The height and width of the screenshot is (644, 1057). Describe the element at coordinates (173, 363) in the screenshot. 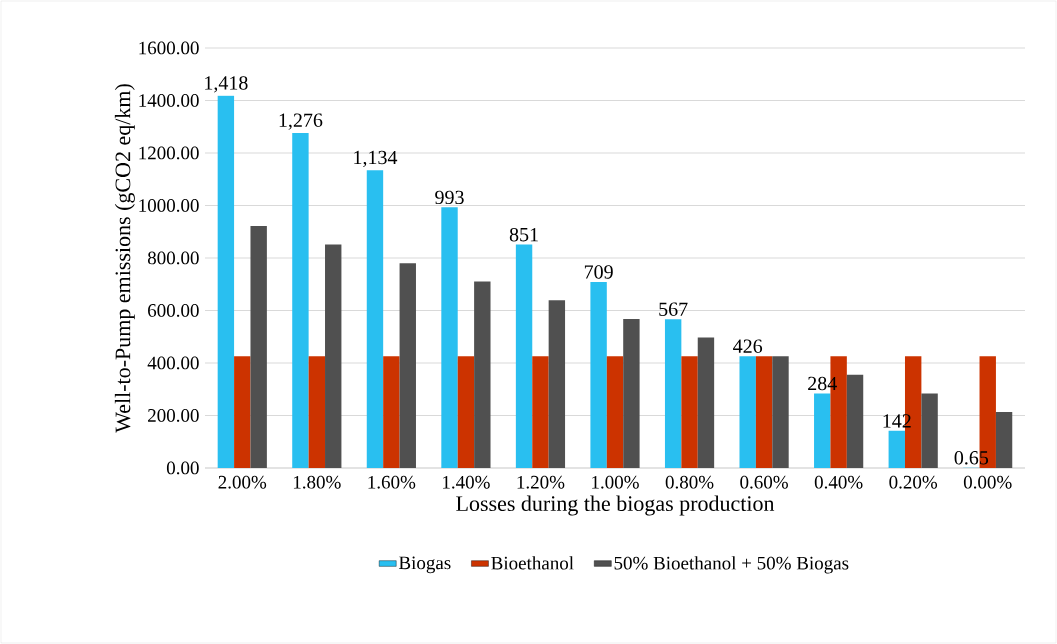

I see `y-tick-label: 400.00` at that location.